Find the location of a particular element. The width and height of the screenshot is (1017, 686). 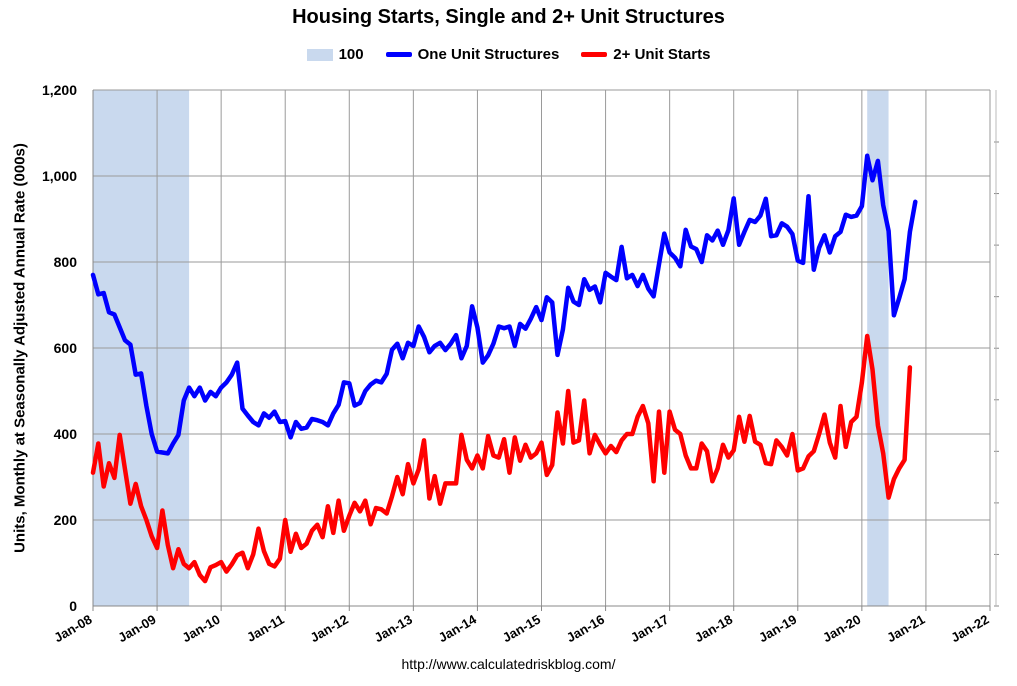

y-tick-label-3: 600 is located at coordinates (66, 348).